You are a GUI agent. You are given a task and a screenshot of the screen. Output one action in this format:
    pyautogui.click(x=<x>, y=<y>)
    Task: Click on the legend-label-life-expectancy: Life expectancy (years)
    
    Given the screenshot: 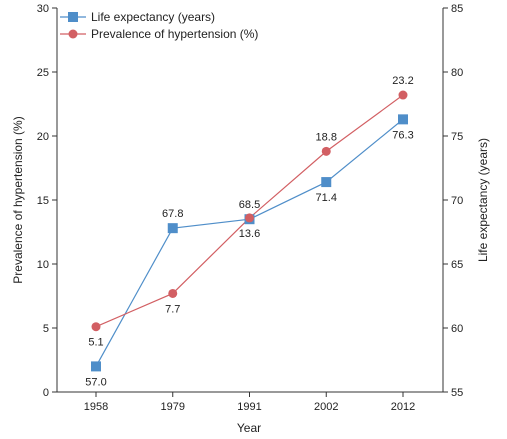 What is the action you would take?
    pyautogui.click(x=153, y=17)
    